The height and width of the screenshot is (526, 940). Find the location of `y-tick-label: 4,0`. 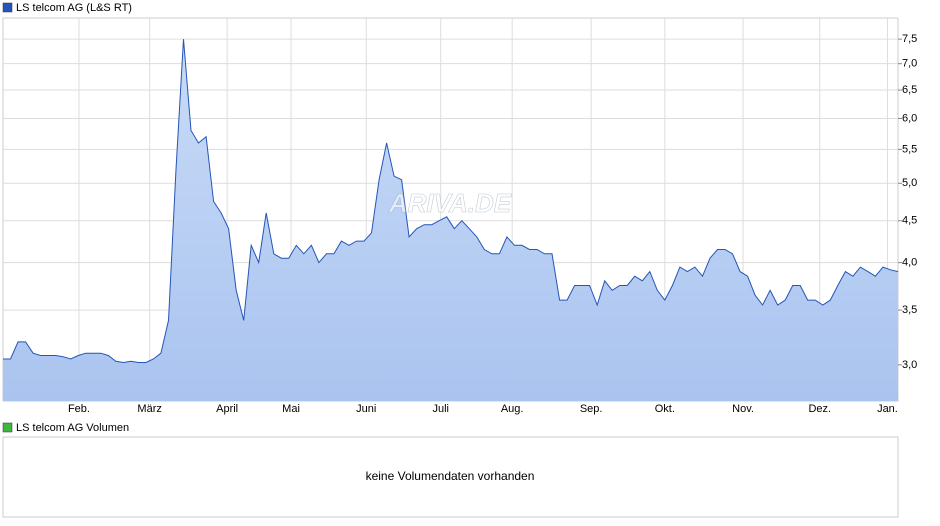

y-tick-label: 4,0 is located at coordinates (909, 263).